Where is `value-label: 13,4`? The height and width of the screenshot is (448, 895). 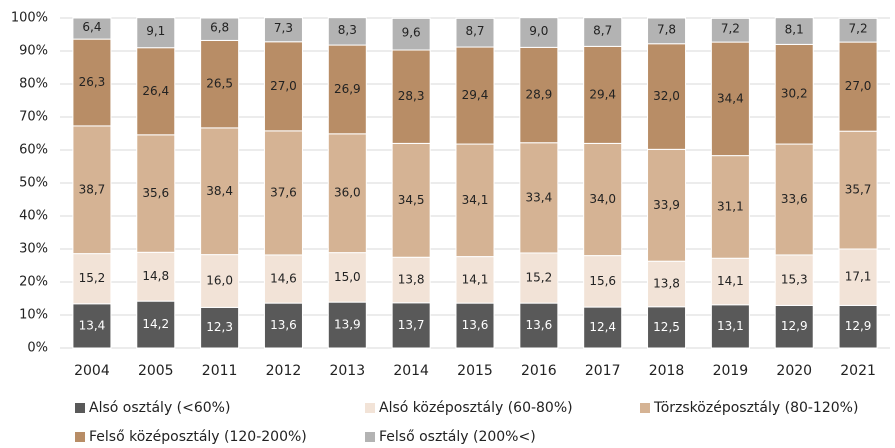
value-label: 13,4 is located at coordinates (92, 325).